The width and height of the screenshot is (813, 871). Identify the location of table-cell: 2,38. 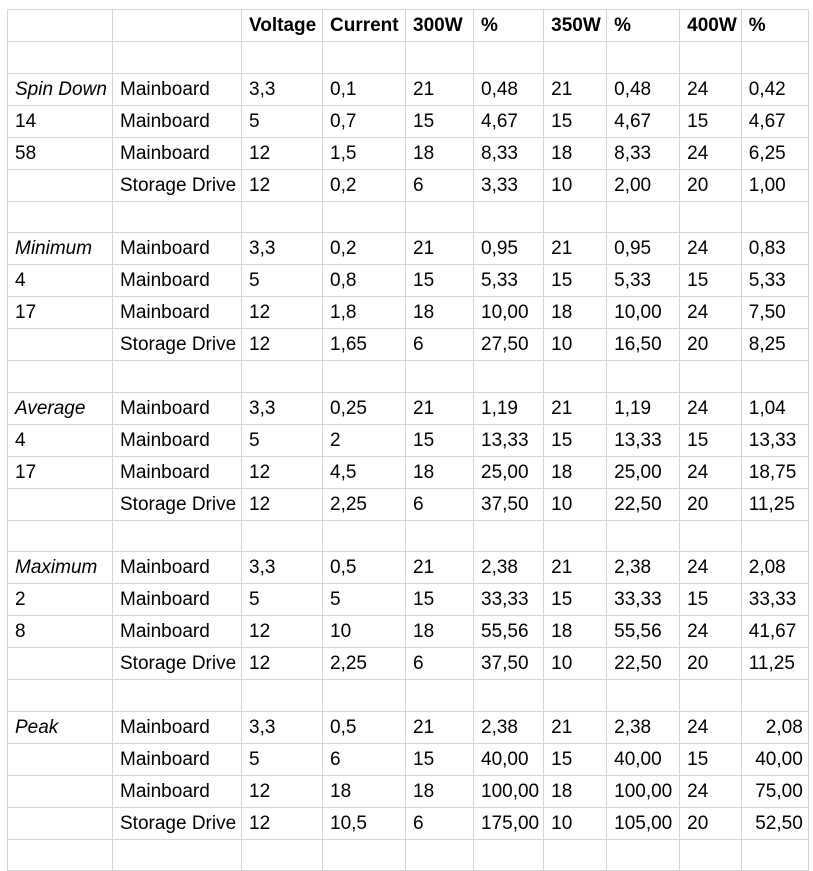
(643, 567).